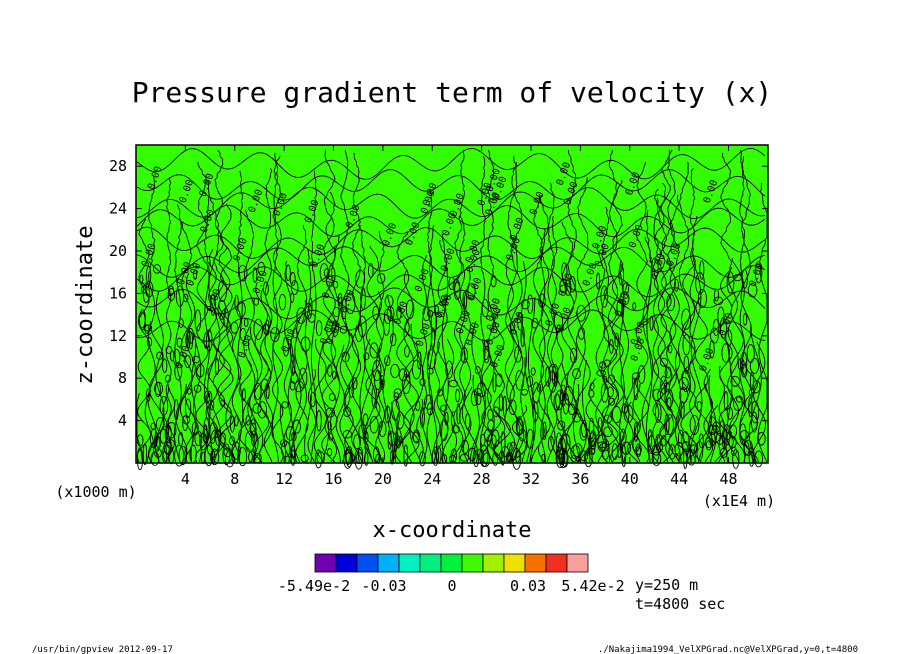 This screenshot has height=654, width=904. I want to click on x-tick-label: 4, so click(185, 479).